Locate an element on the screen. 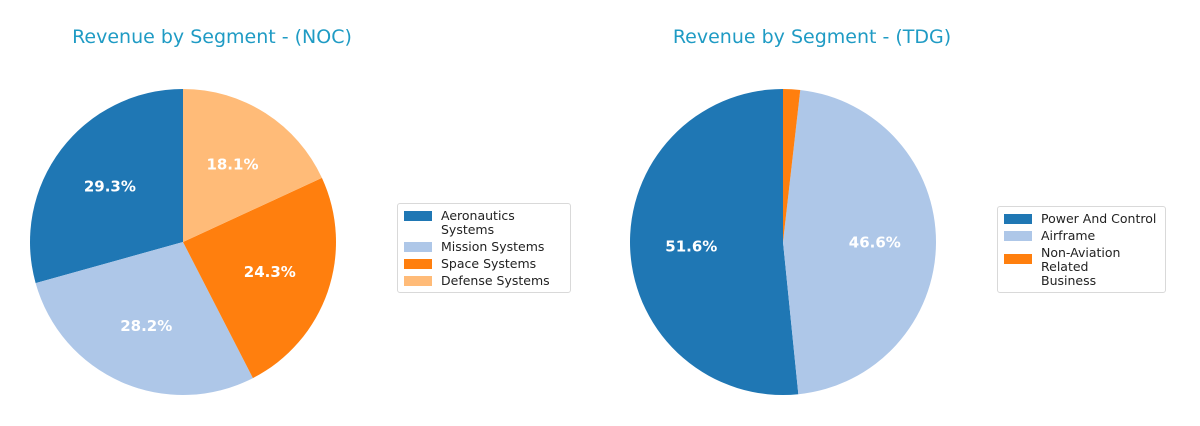 The image size is (1200, 426). slice-label: 28.2% is located at coordinates (146, 326).